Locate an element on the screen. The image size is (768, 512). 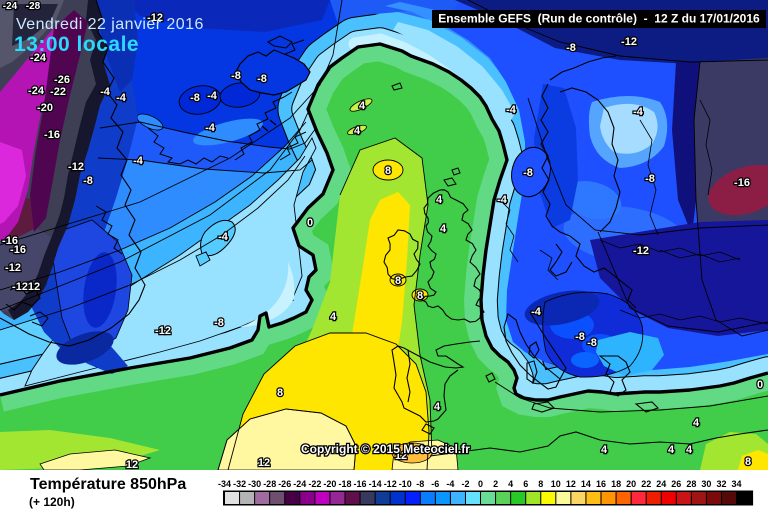
svg-text: 18 is located at coordinates (616, 484).